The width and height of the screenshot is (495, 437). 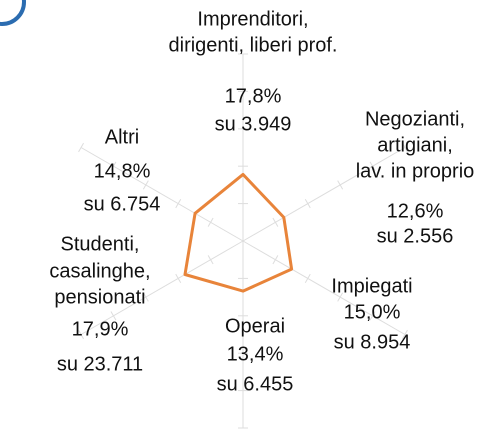 What do you see at coordinates (255, 354) in the screenshot?
I see `value-label: 13,4%` at bounding box center [255, 354].